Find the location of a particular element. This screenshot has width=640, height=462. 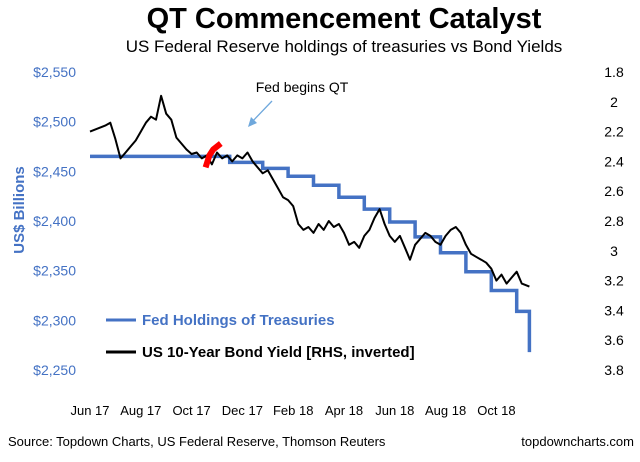

right-tick-label: 1.8 is located at coordinates (614, 72).